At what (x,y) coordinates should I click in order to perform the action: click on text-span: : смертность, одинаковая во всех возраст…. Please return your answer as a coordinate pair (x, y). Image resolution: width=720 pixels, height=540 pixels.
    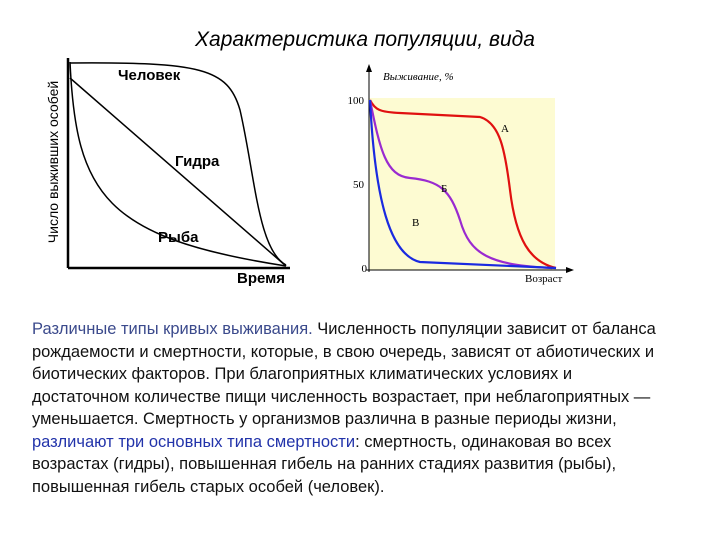
    Looking at the image, I should click on (324, 464).